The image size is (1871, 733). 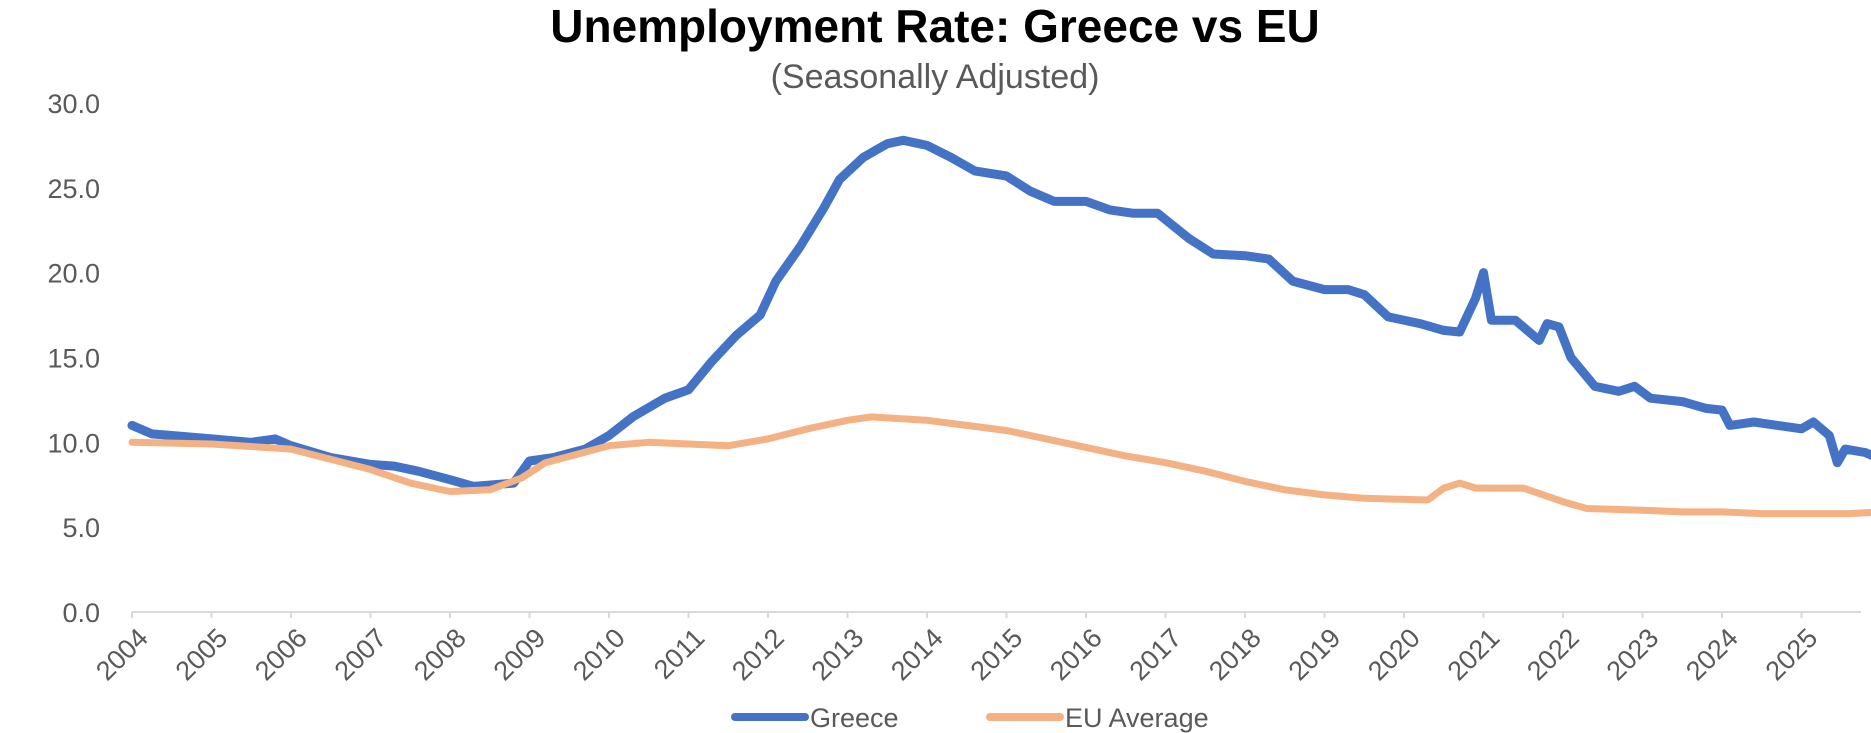 I want to click on legend-label-eu-average: EU Average, so click(x=1137, y=718).